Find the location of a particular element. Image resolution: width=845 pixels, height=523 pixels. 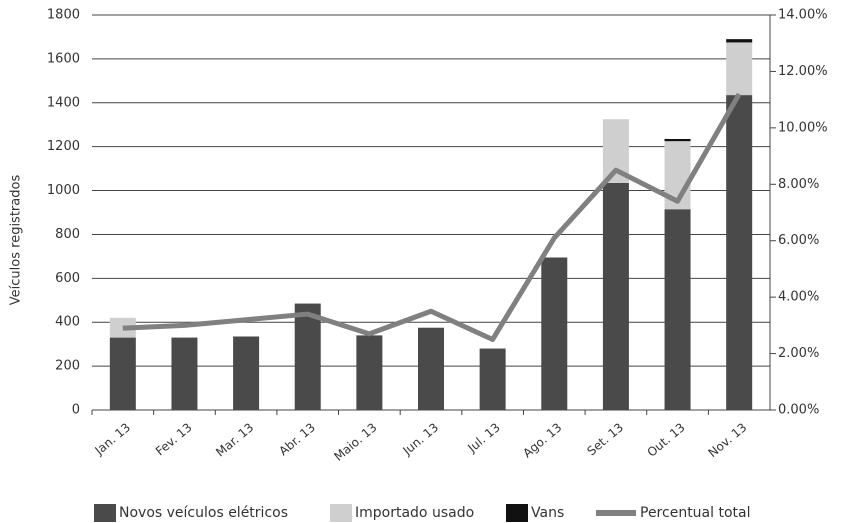

legend-label: Percentual total is located at coordinates (695, 513).